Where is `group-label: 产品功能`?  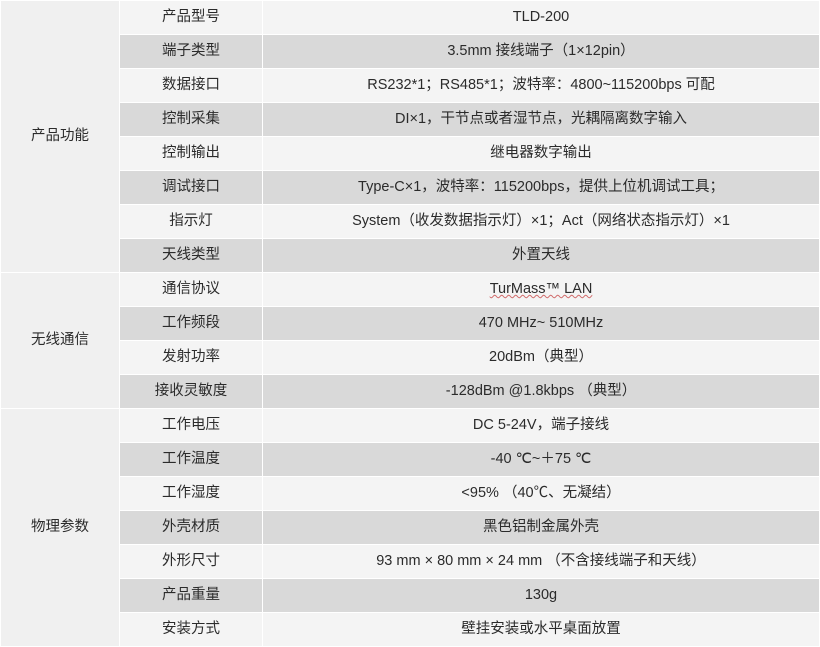 group-label: 产品功能 is located at coordinates (60, 136).